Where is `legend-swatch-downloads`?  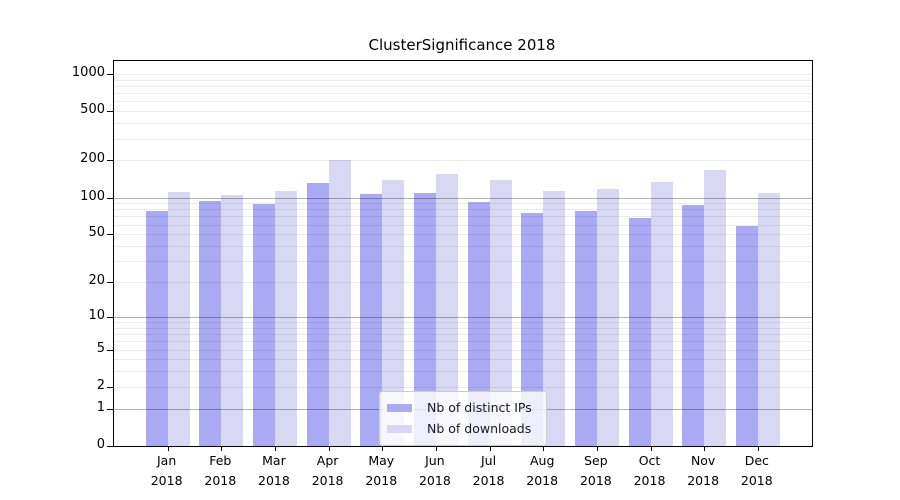
legend-swatch-downloads is located at coordinates (399, 428).